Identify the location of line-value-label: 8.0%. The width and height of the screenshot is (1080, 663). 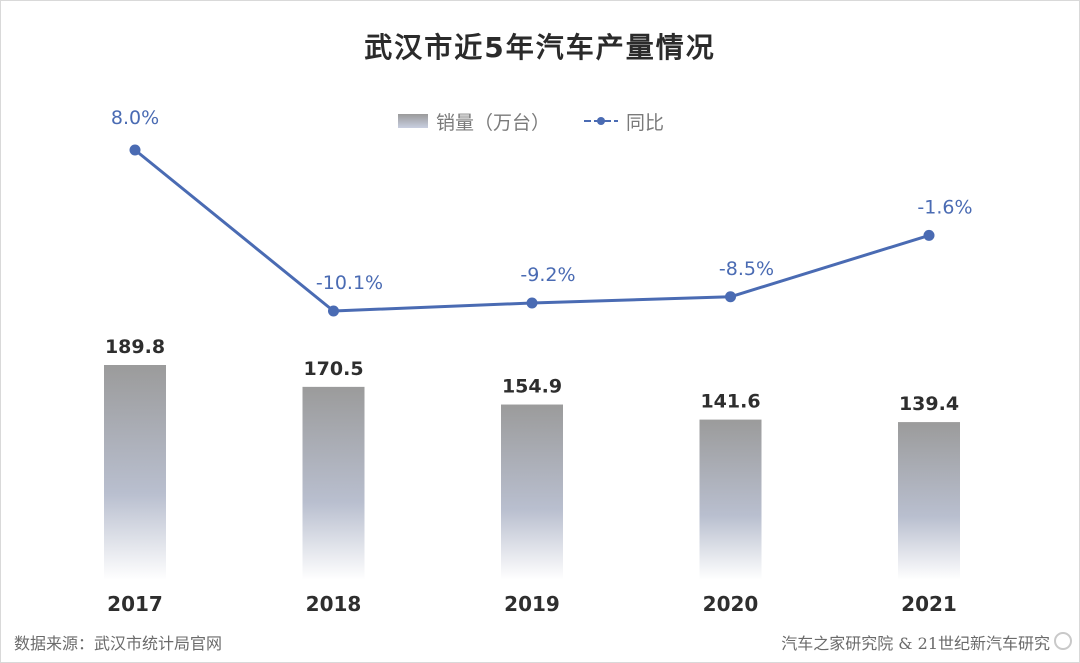
(135, 118).